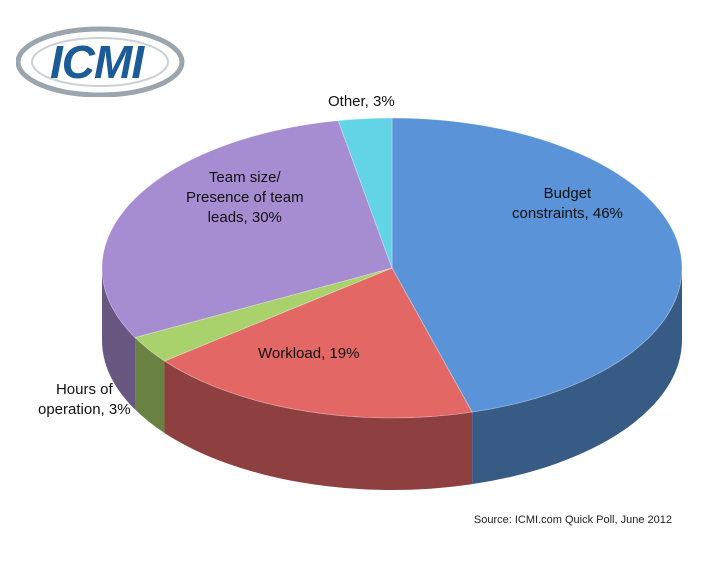 This screenshot has height=582, width=724. Describe the element at coordinates (361, 101) in the screenshot. I see `label-other: Other, 3%` at that location.